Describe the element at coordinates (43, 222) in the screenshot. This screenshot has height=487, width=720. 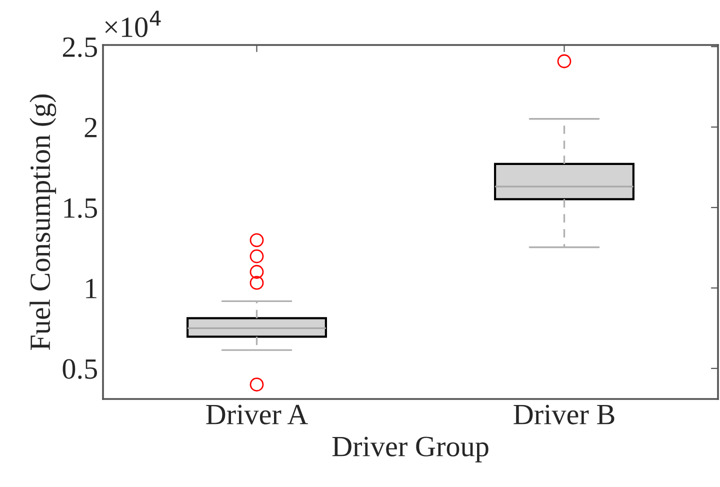
I see `y-axis-title: Fuel Consumption (g)` at that location.